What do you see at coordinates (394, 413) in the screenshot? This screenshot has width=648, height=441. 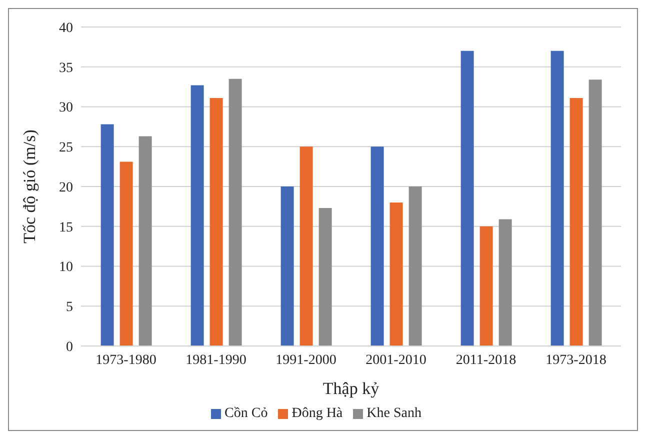 I see `legend-label: Khe Sanh` at bounding box center [394, 413].